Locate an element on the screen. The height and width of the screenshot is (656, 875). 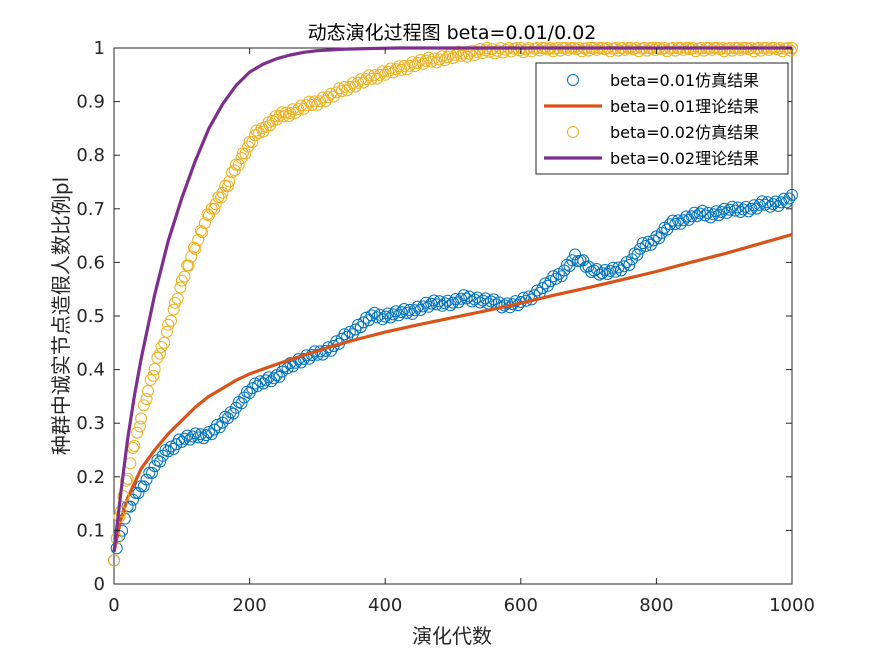
y-tick-label: 0.8 is located at coordinates (90, 155).